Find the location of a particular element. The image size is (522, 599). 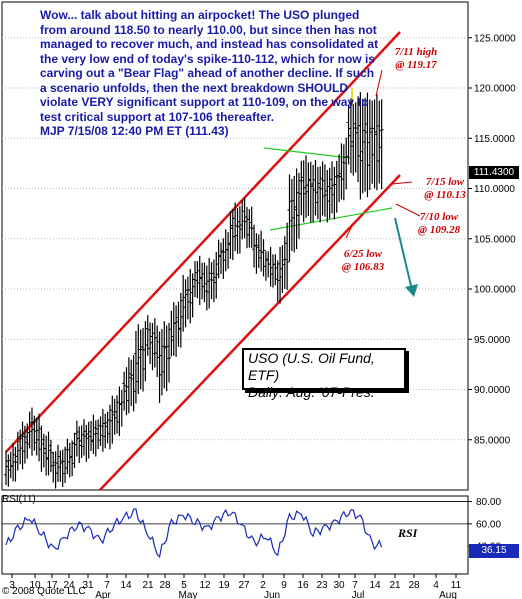

month-label: May is located at coordinates (188, 594).